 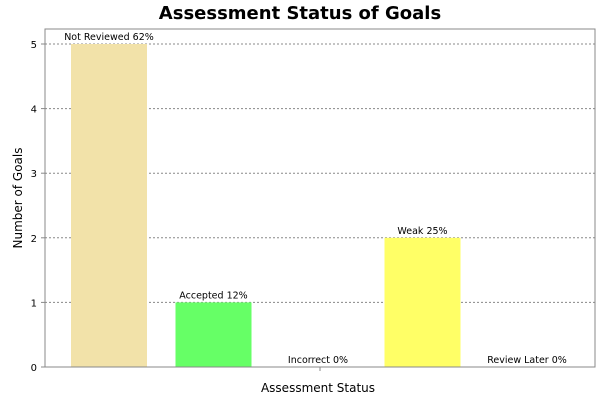 I want to click on y-axis-label: Number of Goals, so click(x=18, y=198).